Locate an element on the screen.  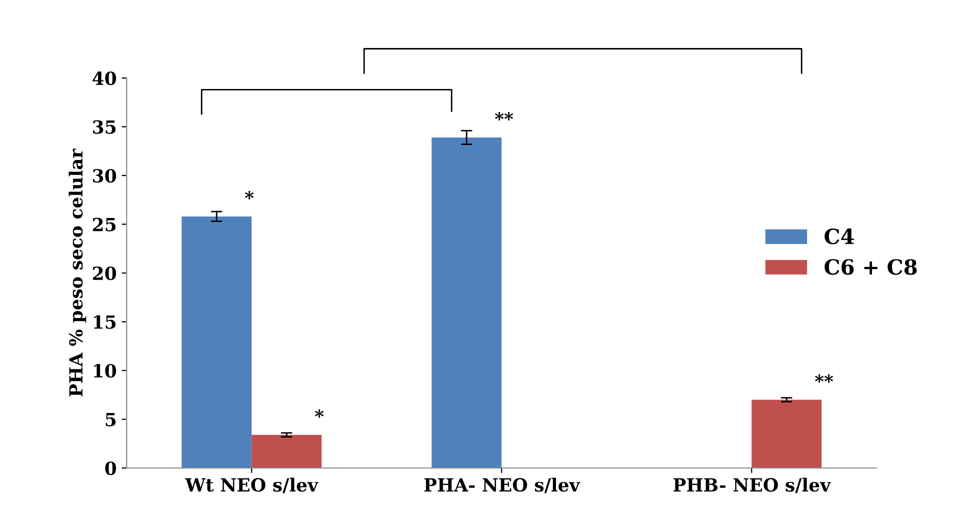
y-tick-label: 0 is located at coordinates (110, 468).